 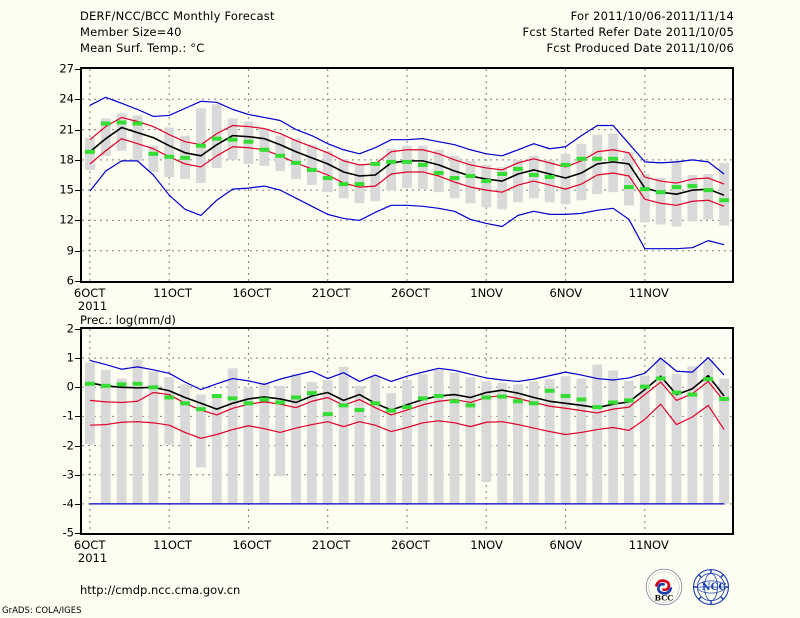 I want to click on logo-group: BCC NCC, so click(x=695, y=587).